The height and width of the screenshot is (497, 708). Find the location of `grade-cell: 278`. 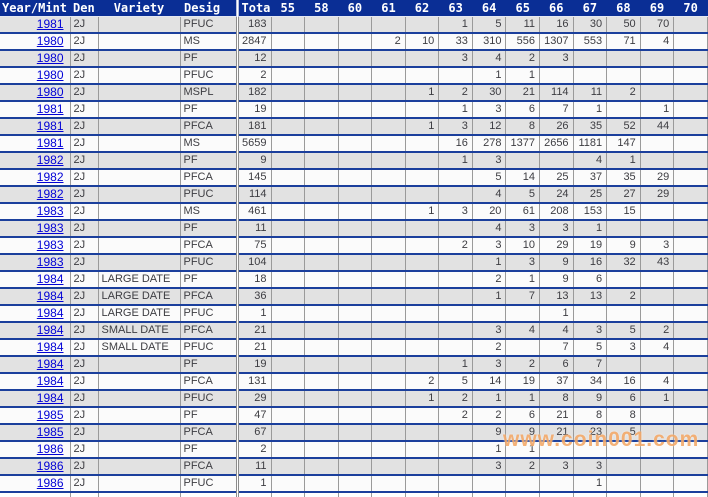

grade-cell: 278 is located at coordinates (489, 143).